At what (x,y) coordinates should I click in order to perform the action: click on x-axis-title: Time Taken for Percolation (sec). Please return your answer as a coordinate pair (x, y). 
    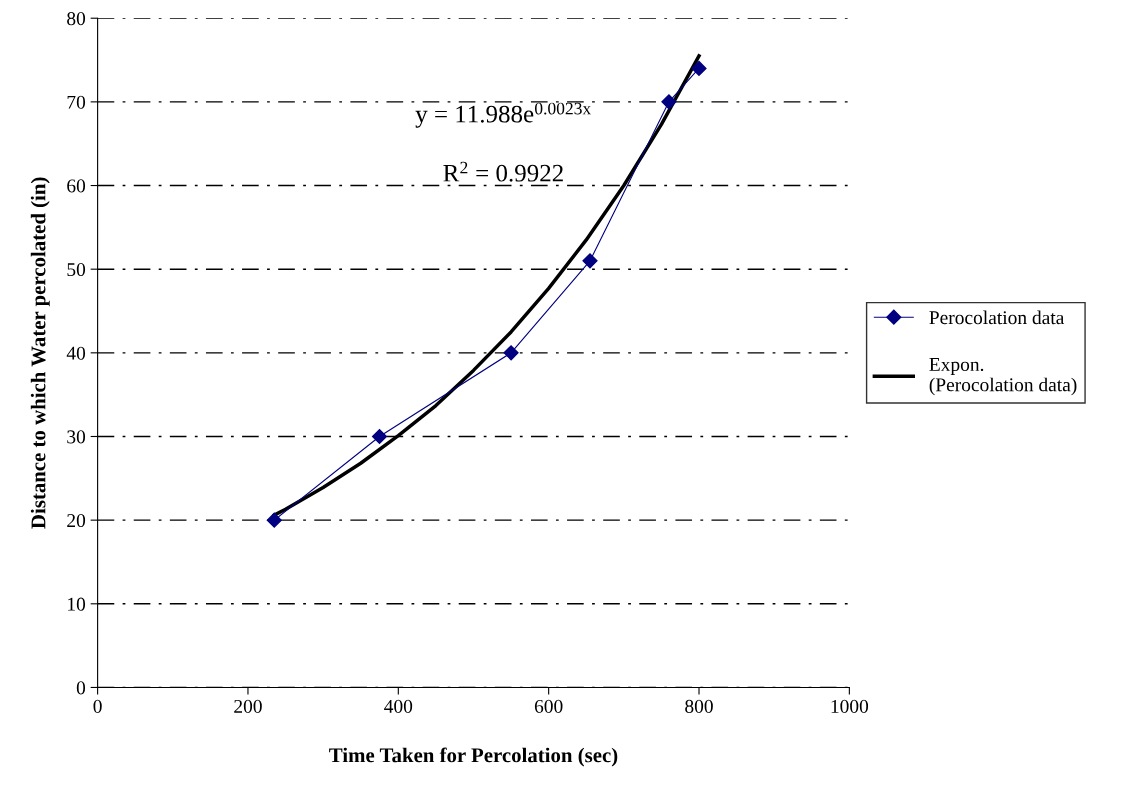
    Looking at the image, I should click on (473, 757).